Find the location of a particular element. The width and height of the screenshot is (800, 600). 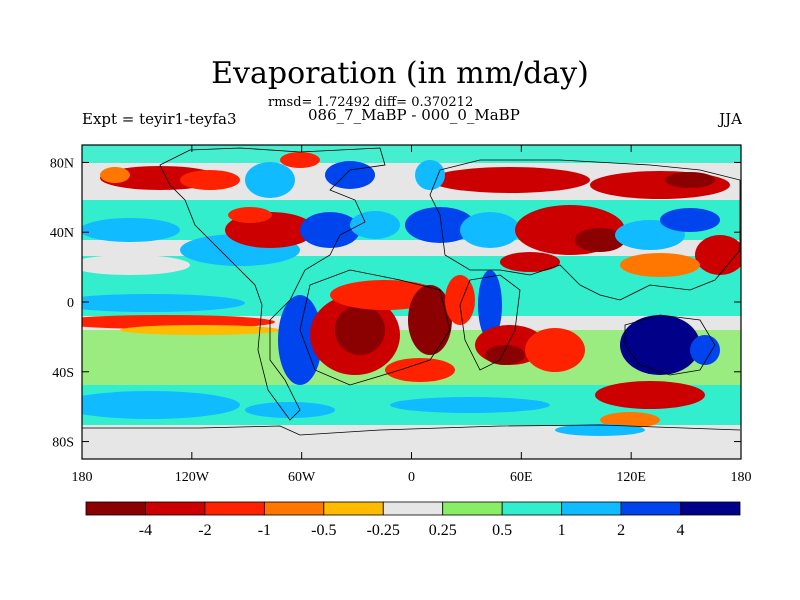

lat-tick-label: 80N is located at coordinates (62, 163).